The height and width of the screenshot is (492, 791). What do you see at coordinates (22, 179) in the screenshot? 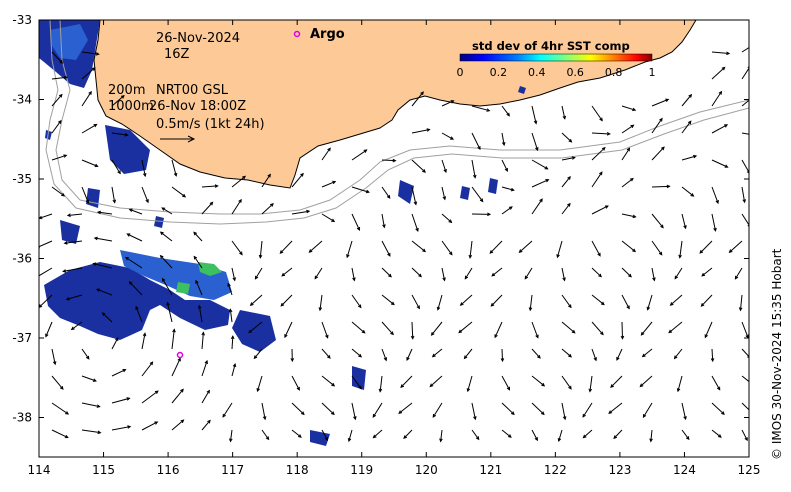
I see `y-tick-label: -35` at bounding box center [22, 179].